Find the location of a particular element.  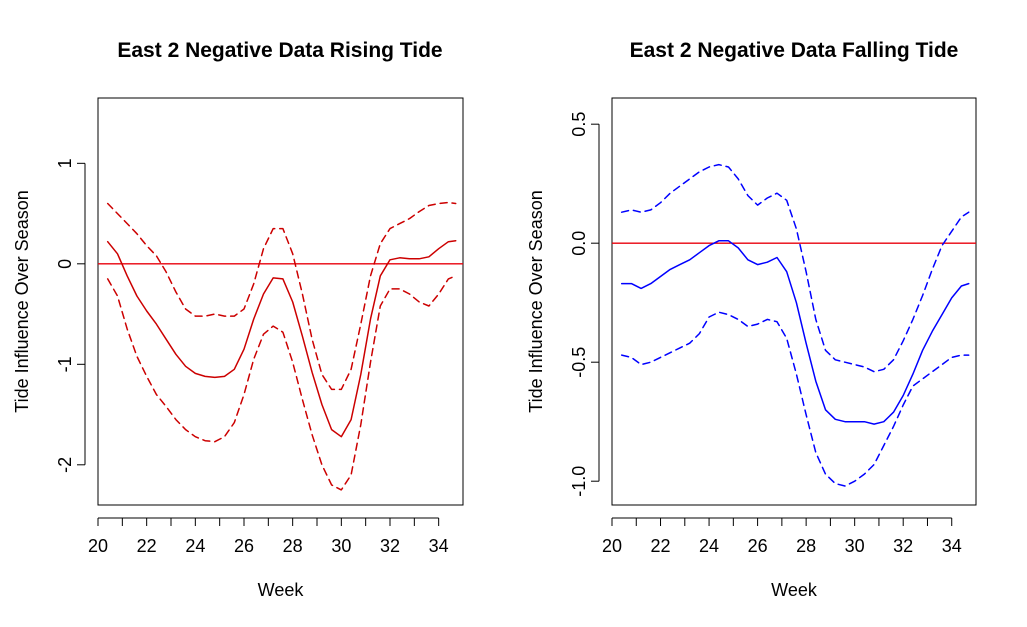

y-tick-label: -1 is located at coordinates (65, 364).